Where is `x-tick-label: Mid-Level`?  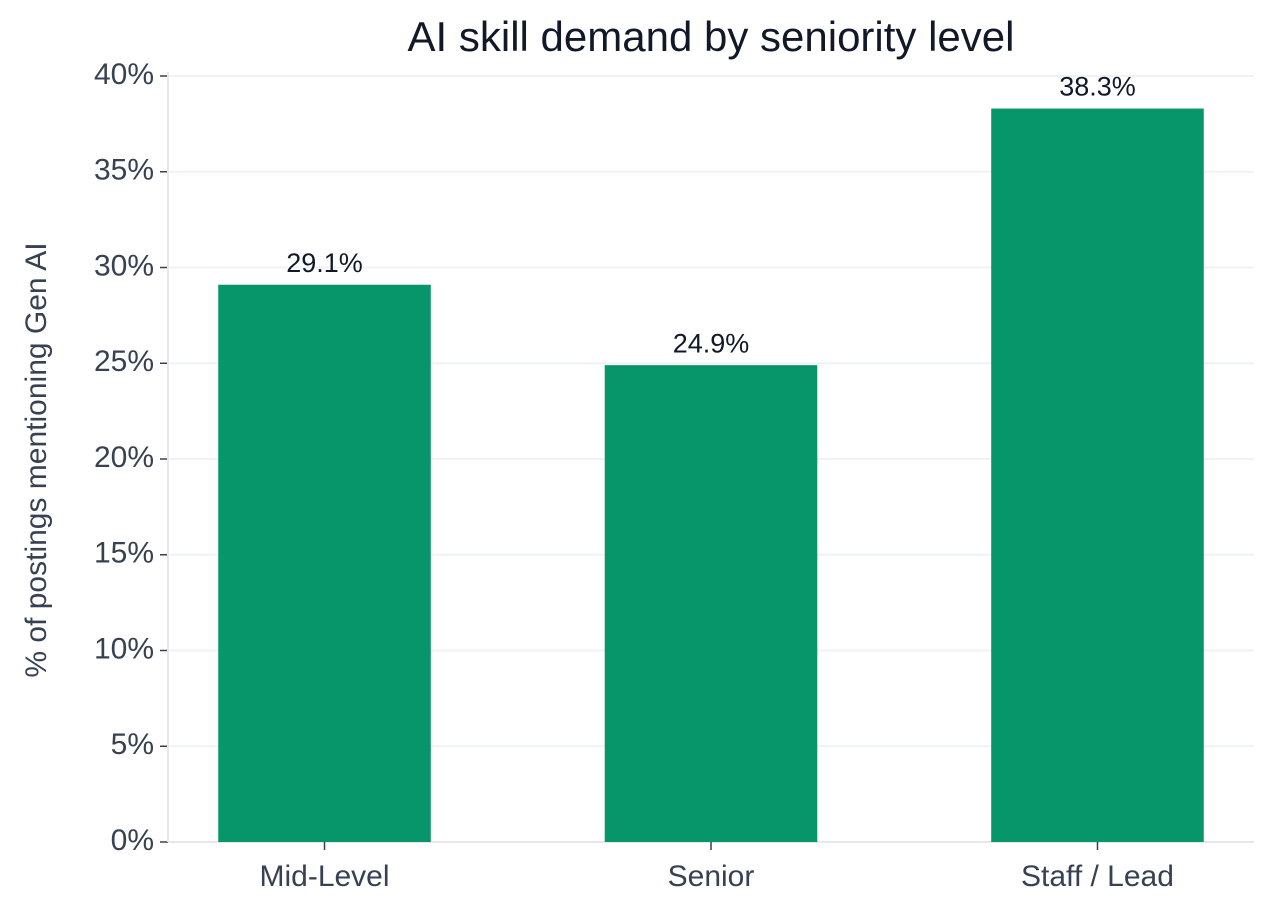
x-tick-label: Mid-Level is located at coordinates (324, 876).